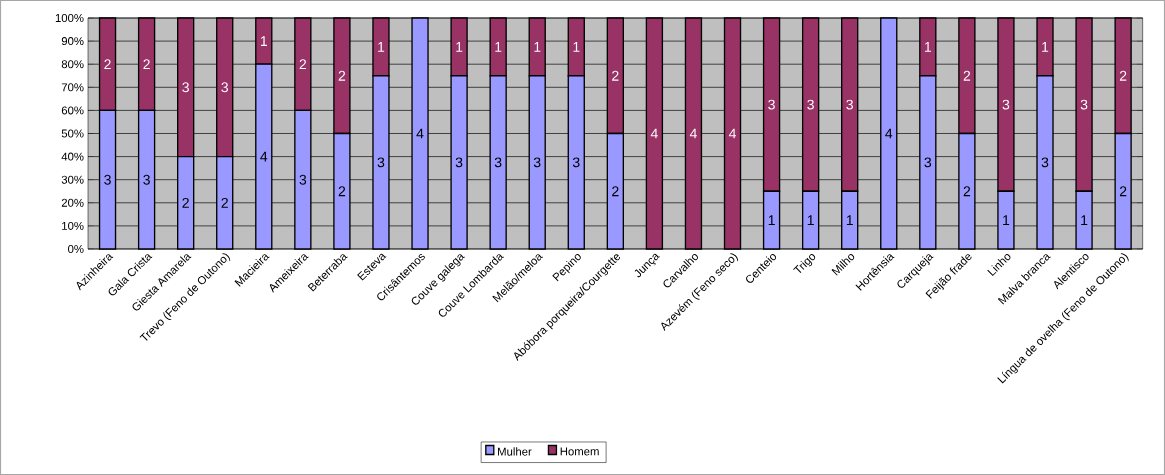 This screenshot has width=1165, height=475. What do you see at coordinates (76, 248) in the screenshot?
I see `y-tick-label: 0%` at bounding box center [76, 248].